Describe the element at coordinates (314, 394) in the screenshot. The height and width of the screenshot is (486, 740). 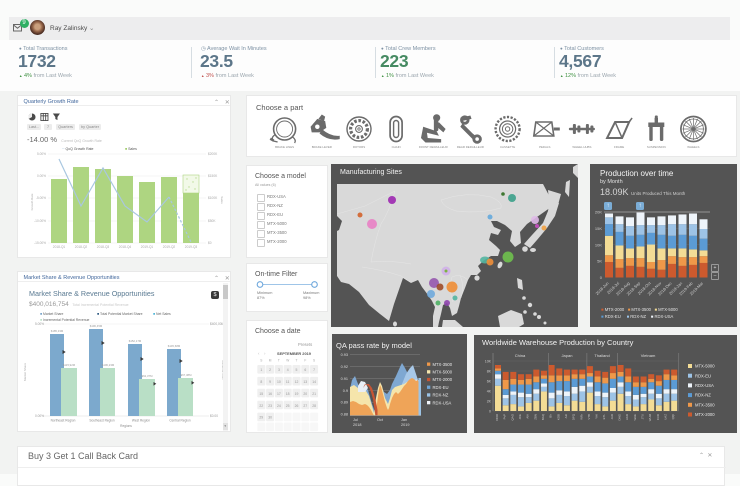
I see `svg-text: 21` at that location.